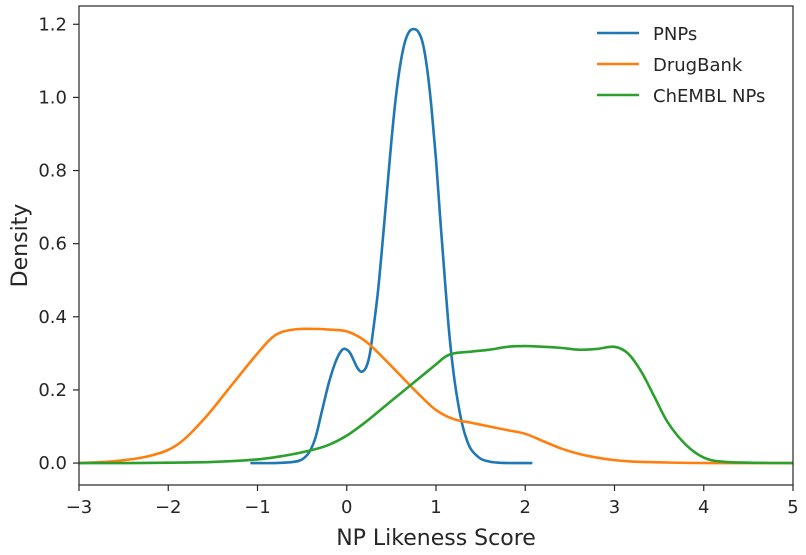 The height and width of the screenshot is (555, 806). I want to click on x-tick-label: −2, so click(168, 507).